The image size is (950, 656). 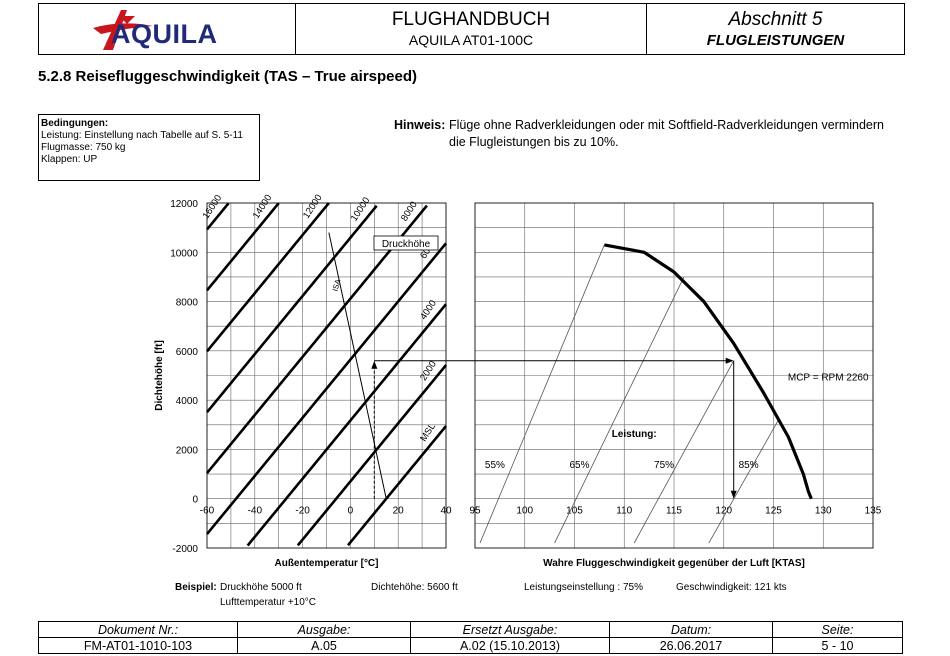 I want to click on footer-header: Seite:, so click(x=837, y=629).